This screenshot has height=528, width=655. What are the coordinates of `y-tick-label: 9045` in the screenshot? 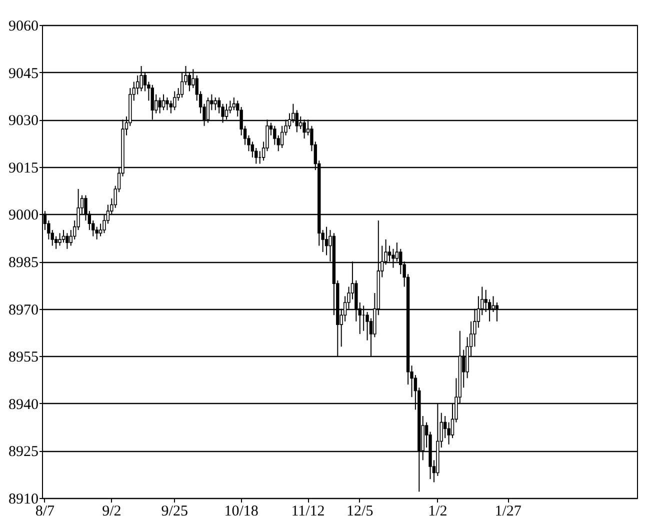 It's located at (23, 74).